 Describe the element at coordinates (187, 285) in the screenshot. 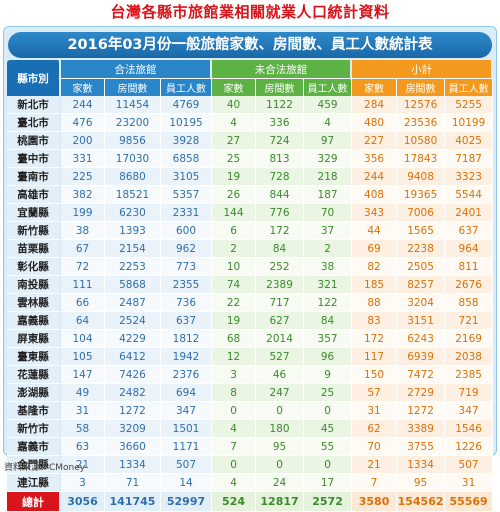

I see `cell-legal-staff: 2355` at that location.